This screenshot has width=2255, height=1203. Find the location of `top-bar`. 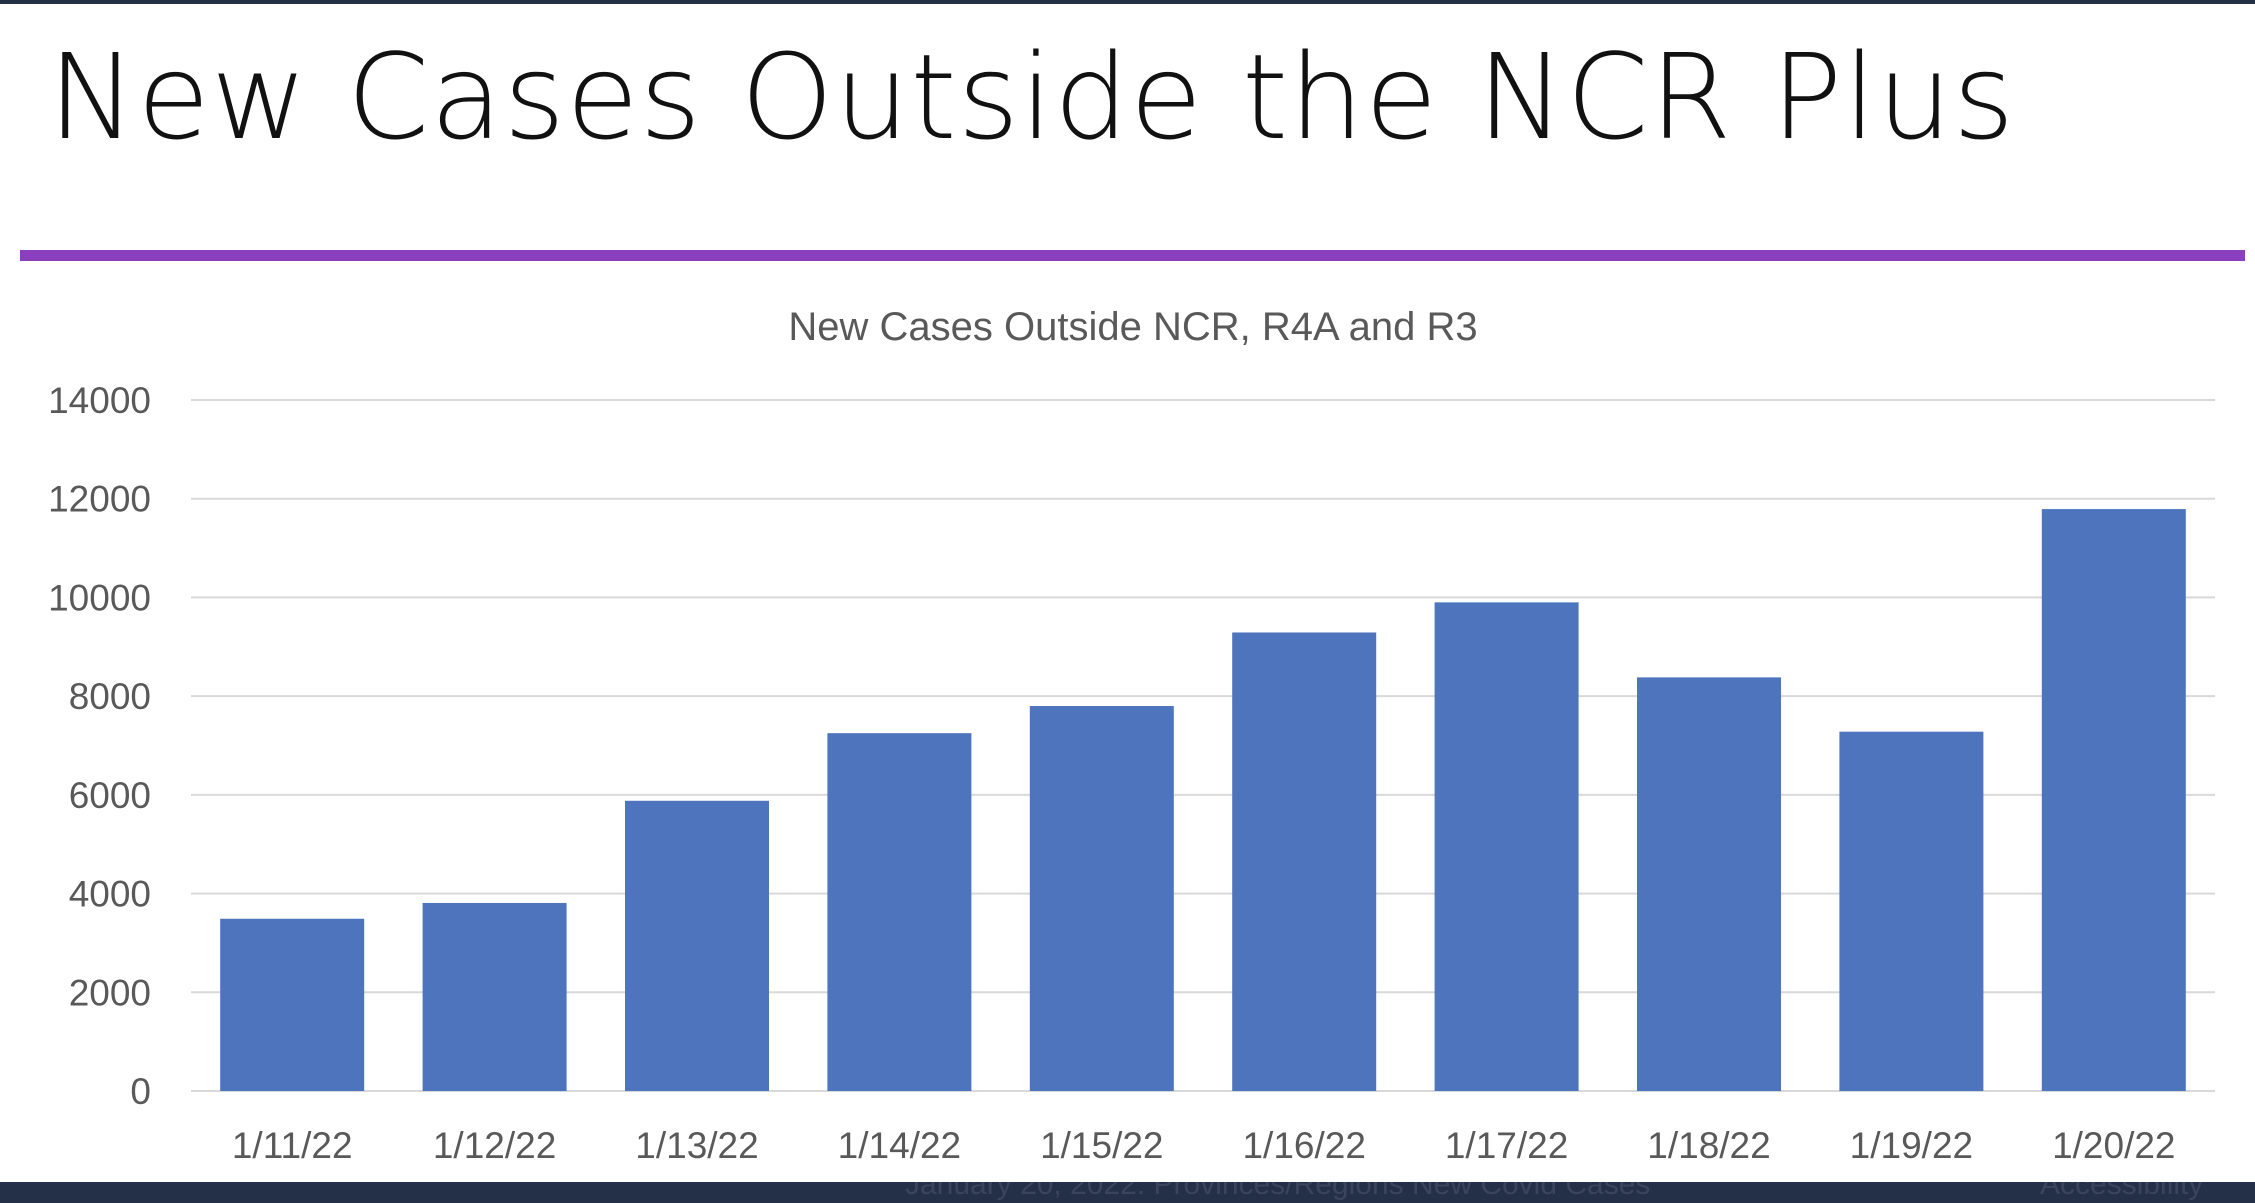

top-bar is located at coordinates (1127, 2).